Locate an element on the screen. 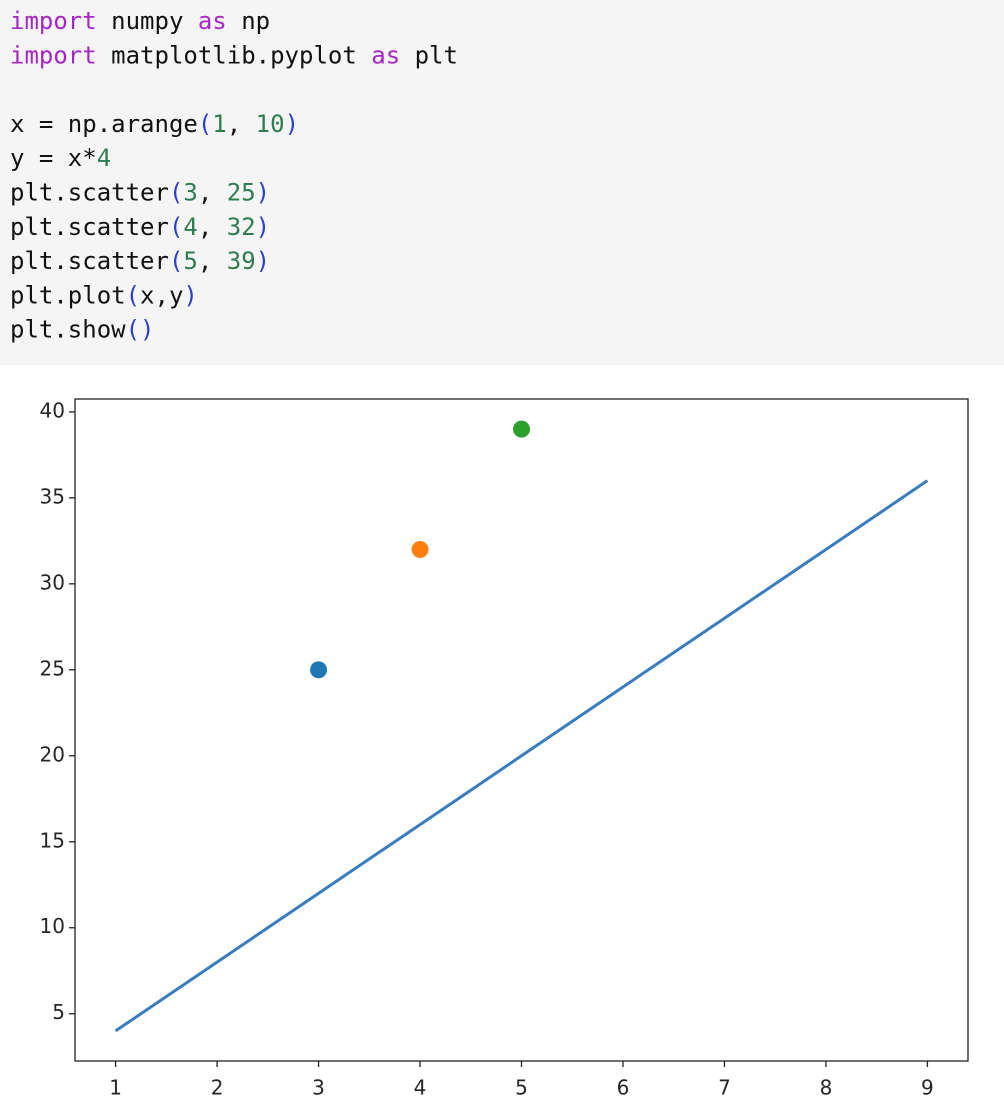 The height and width of the screenshot is (1120, 1004). x-tick-label: 6 is located at coordinates (623, 1088).